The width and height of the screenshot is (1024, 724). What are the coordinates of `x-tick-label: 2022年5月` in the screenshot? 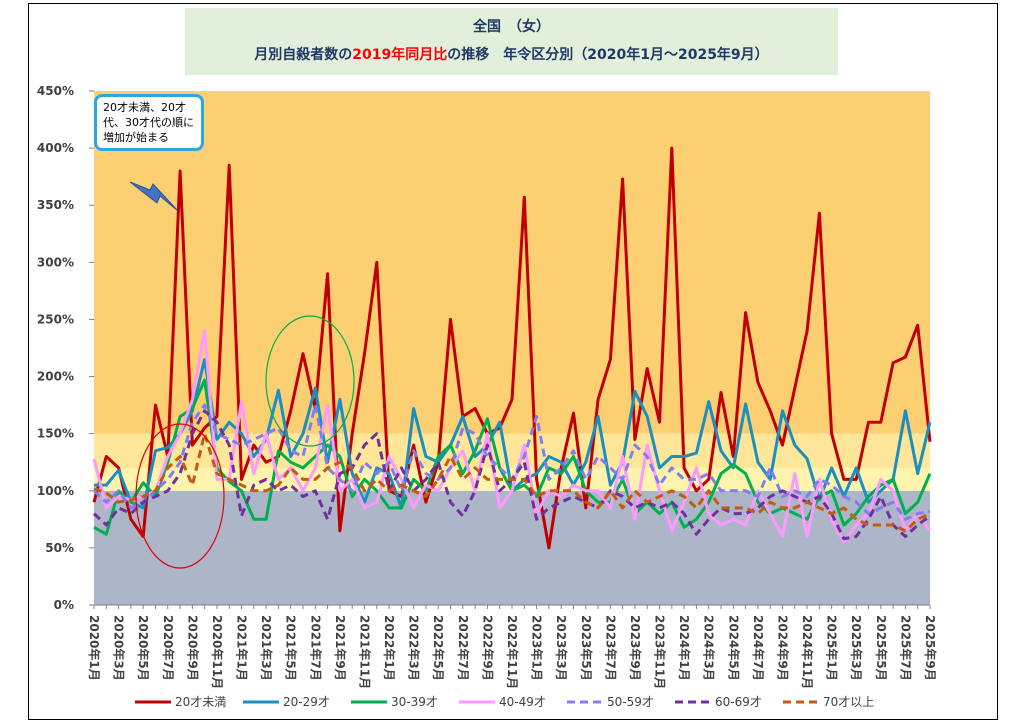 It's located at (438, 648).